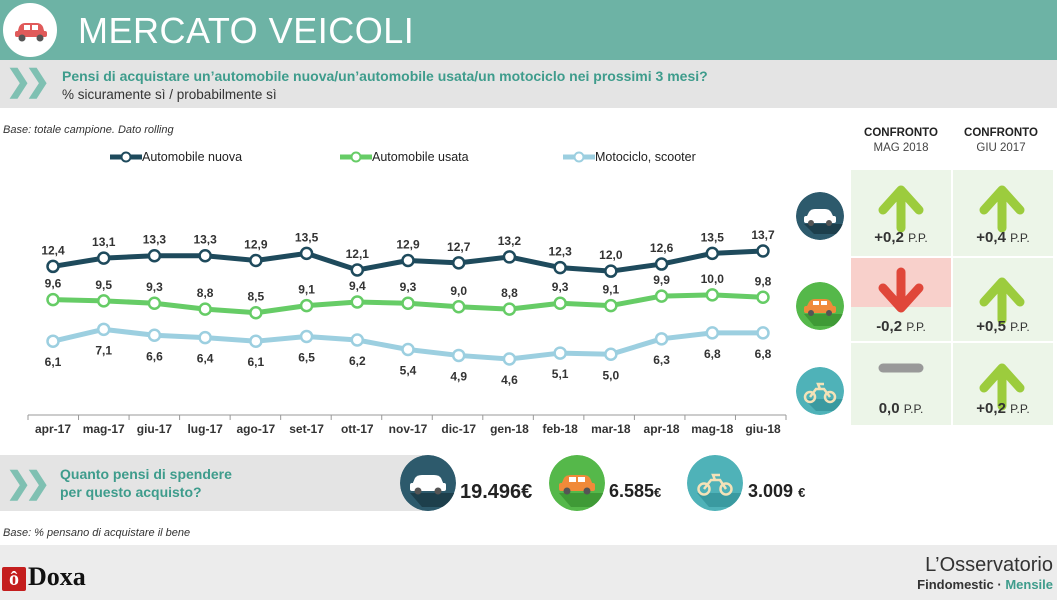 The image size is (1057, 600). What do you see at coordinates (715, 483) in the screenshot?
I see `motorbike-icon` at bounding box center [715, 483].